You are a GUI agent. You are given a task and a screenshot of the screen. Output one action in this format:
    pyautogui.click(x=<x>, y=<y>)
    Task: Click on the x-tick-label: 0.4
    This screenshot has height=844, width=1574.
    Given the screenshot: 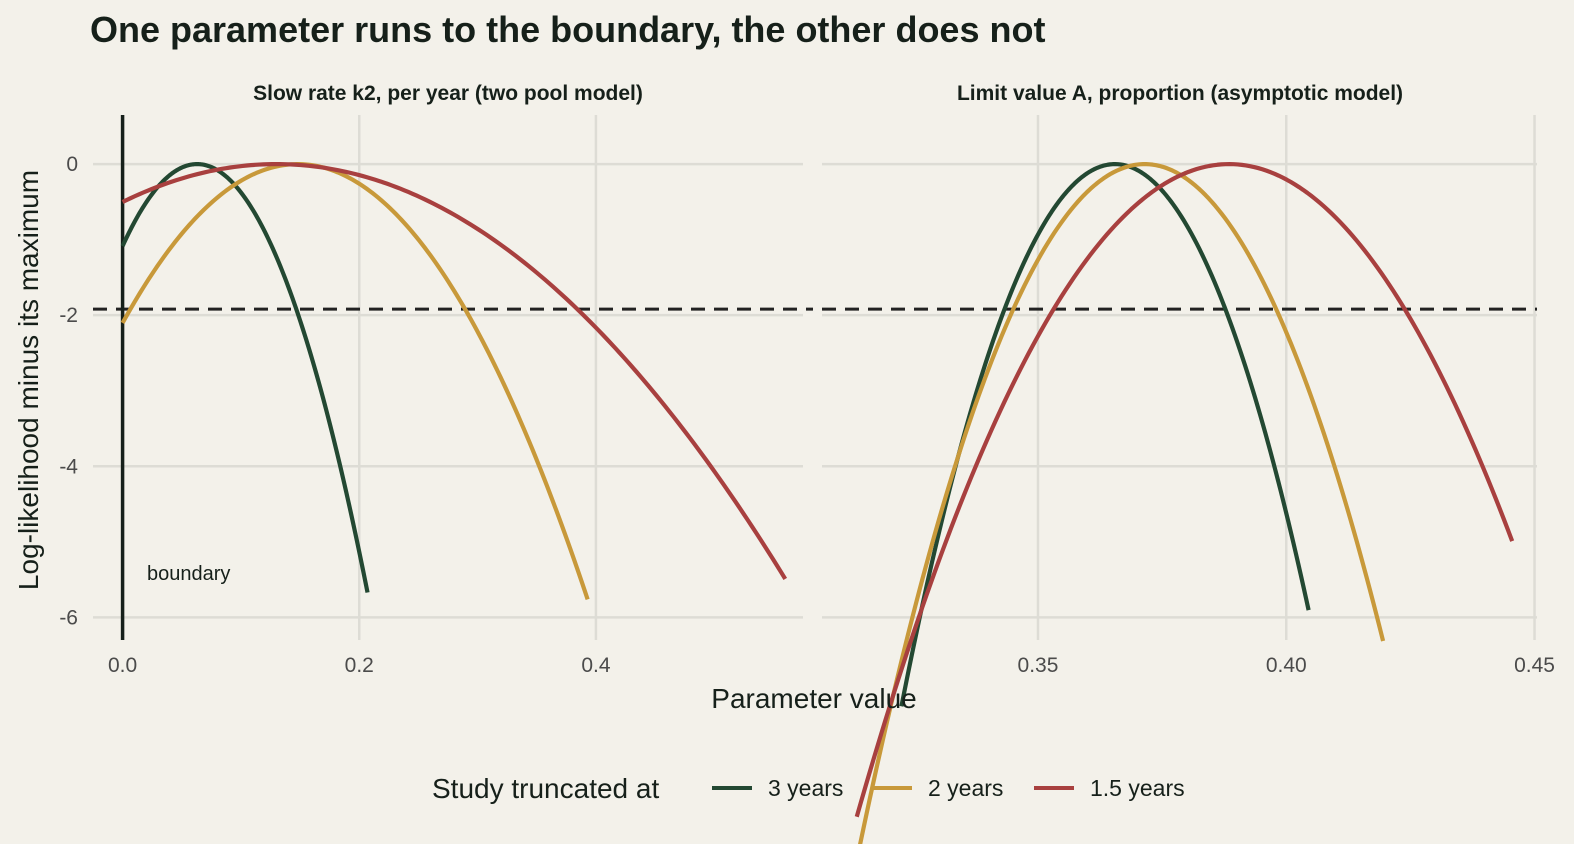 What is the action you would take?
    pyautogui.click(x=596, y=665)
    